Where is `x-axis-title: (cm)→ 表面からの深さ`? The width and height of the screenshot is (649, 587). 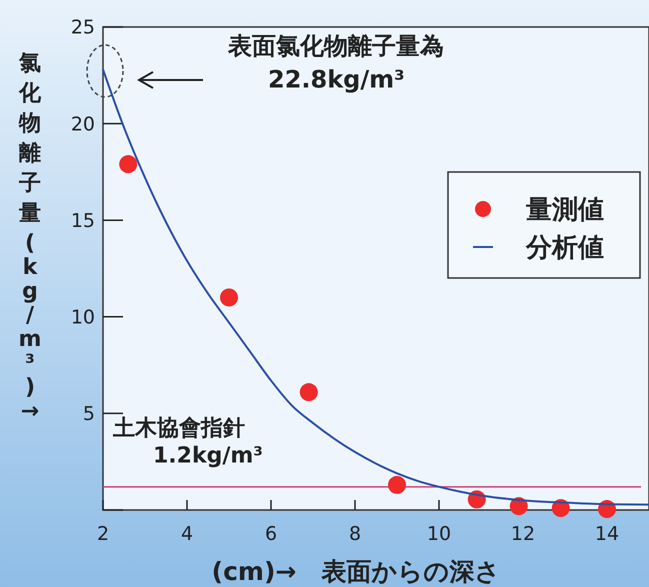
x-axis-title: (cm)→ 表面からの深さ is located at coordinates (356, 571).